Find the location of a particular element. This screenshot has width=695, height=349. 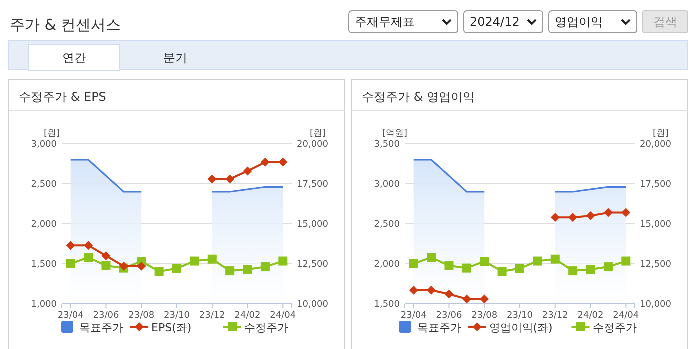

text: 2024/12 is located at coordinates (495, 22).